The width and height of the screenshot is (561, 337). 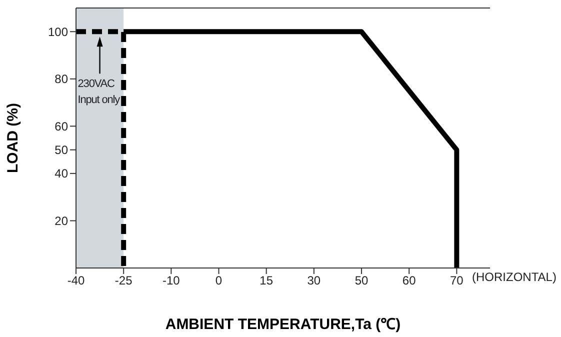 What do you see at coordinates (314, 281) in the screenshot?
I see `x-tick-label: 30` at bounding box center [314, 281].